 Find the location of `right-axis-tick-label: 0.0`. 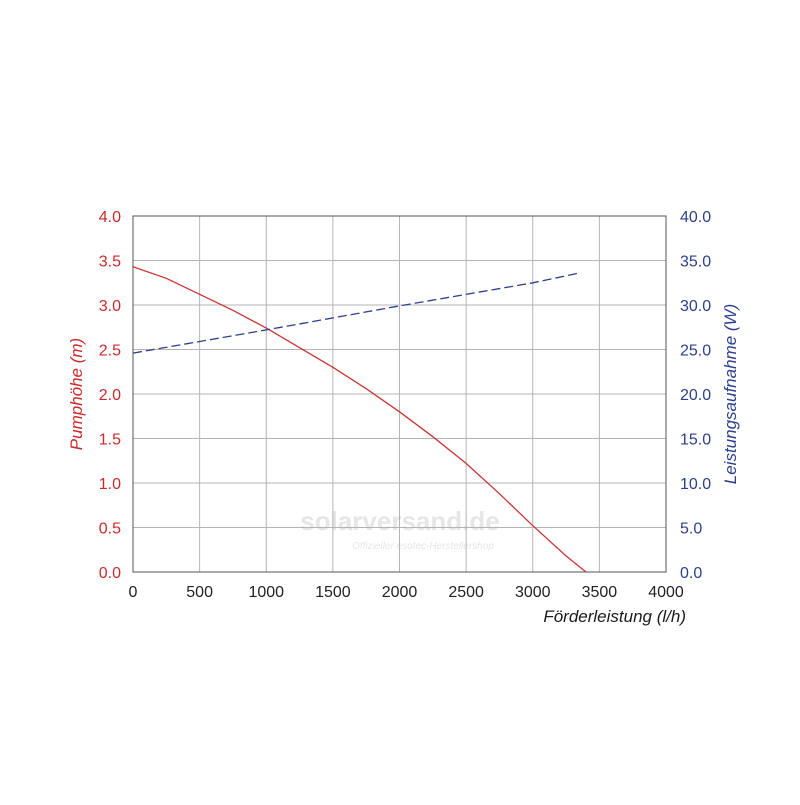

right-axis-tick-label: 0.0 is located at coordinates (691, 573).